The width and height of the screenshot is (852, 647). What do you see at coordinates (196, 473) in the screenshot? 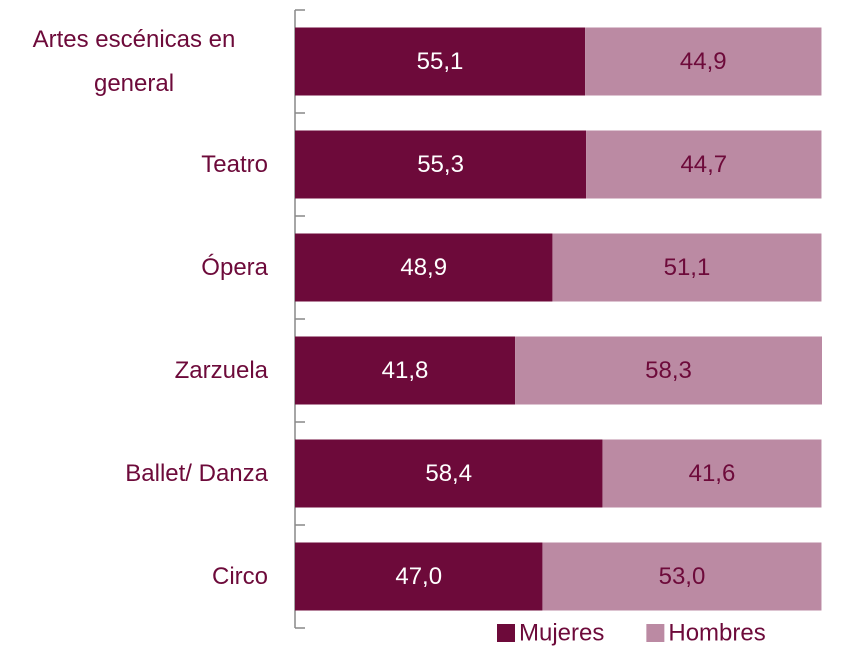
I see `category-label: Ballet/ Danza` at bounding box center [196, 473].